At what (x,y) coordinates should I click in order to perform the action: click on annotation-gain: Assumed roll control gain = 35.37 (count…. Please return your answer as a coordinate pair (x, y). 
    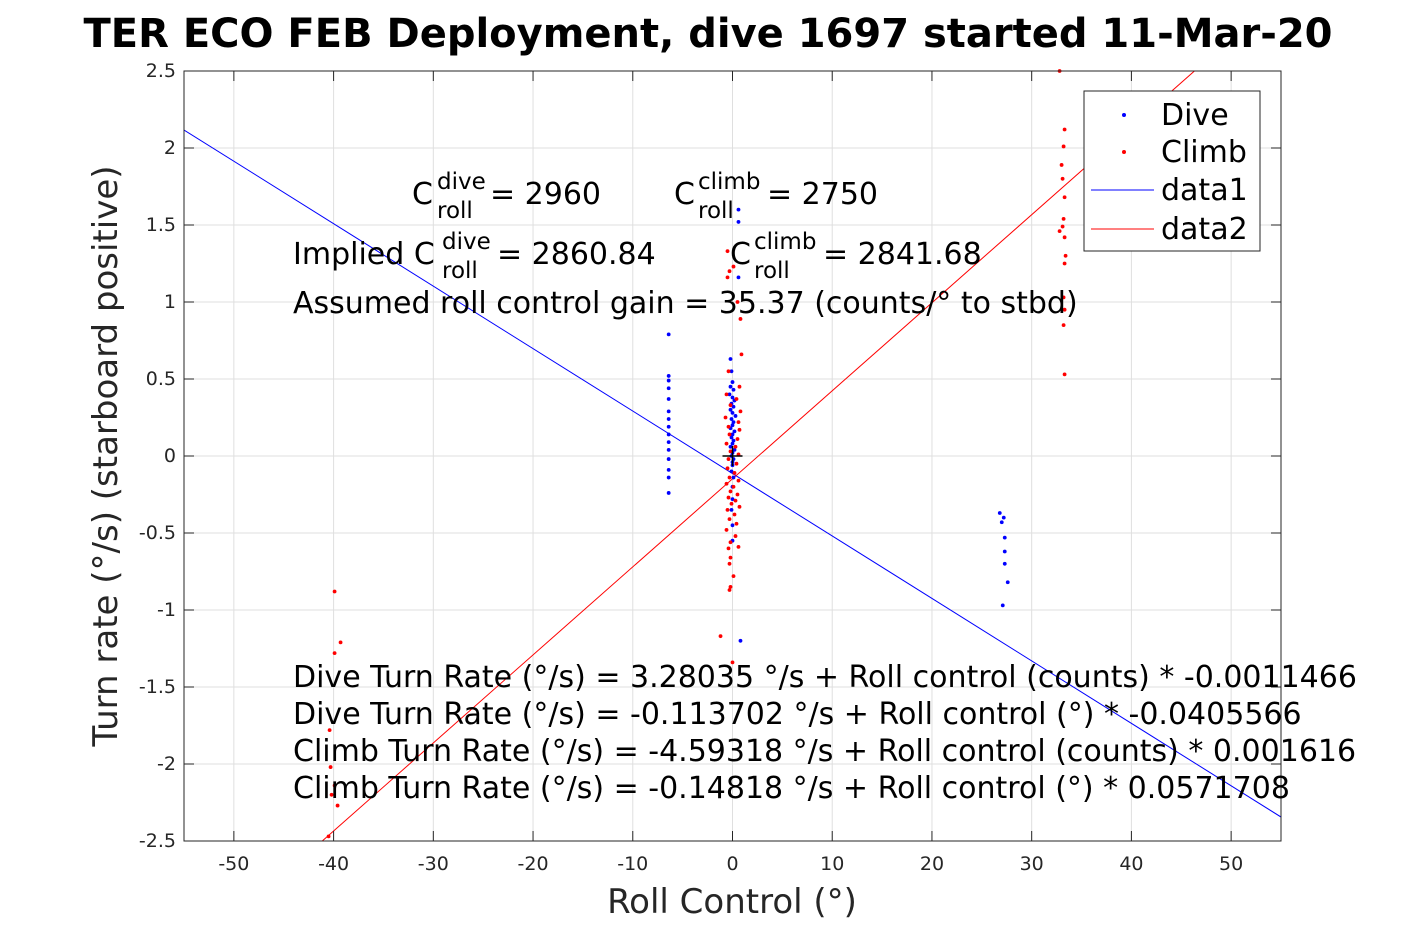
    Looking at the image, I should click on (685, 303).